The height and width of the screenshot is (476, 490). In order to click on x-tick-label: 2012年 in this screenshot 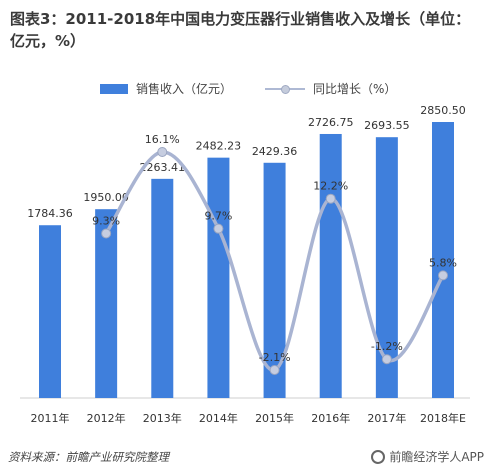, I will do `click(106, 418)`.